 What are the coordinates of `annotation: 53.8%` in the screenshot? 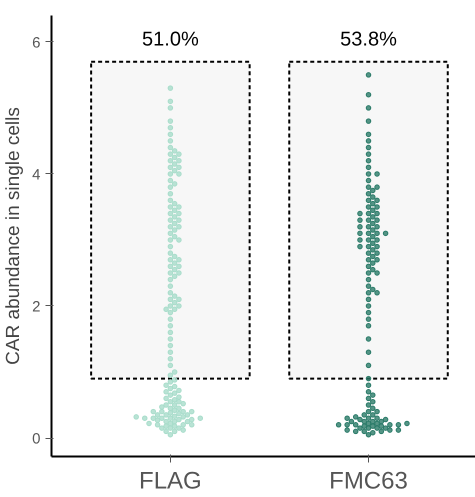 It's located at (369, 39).